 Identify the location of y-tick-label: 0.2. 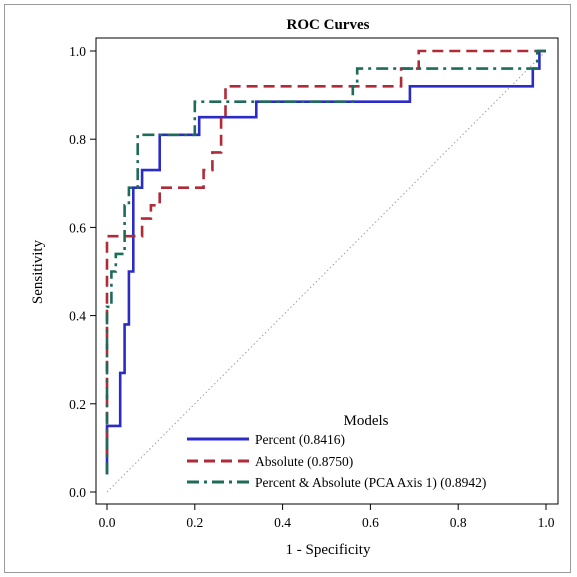
(77, 404).